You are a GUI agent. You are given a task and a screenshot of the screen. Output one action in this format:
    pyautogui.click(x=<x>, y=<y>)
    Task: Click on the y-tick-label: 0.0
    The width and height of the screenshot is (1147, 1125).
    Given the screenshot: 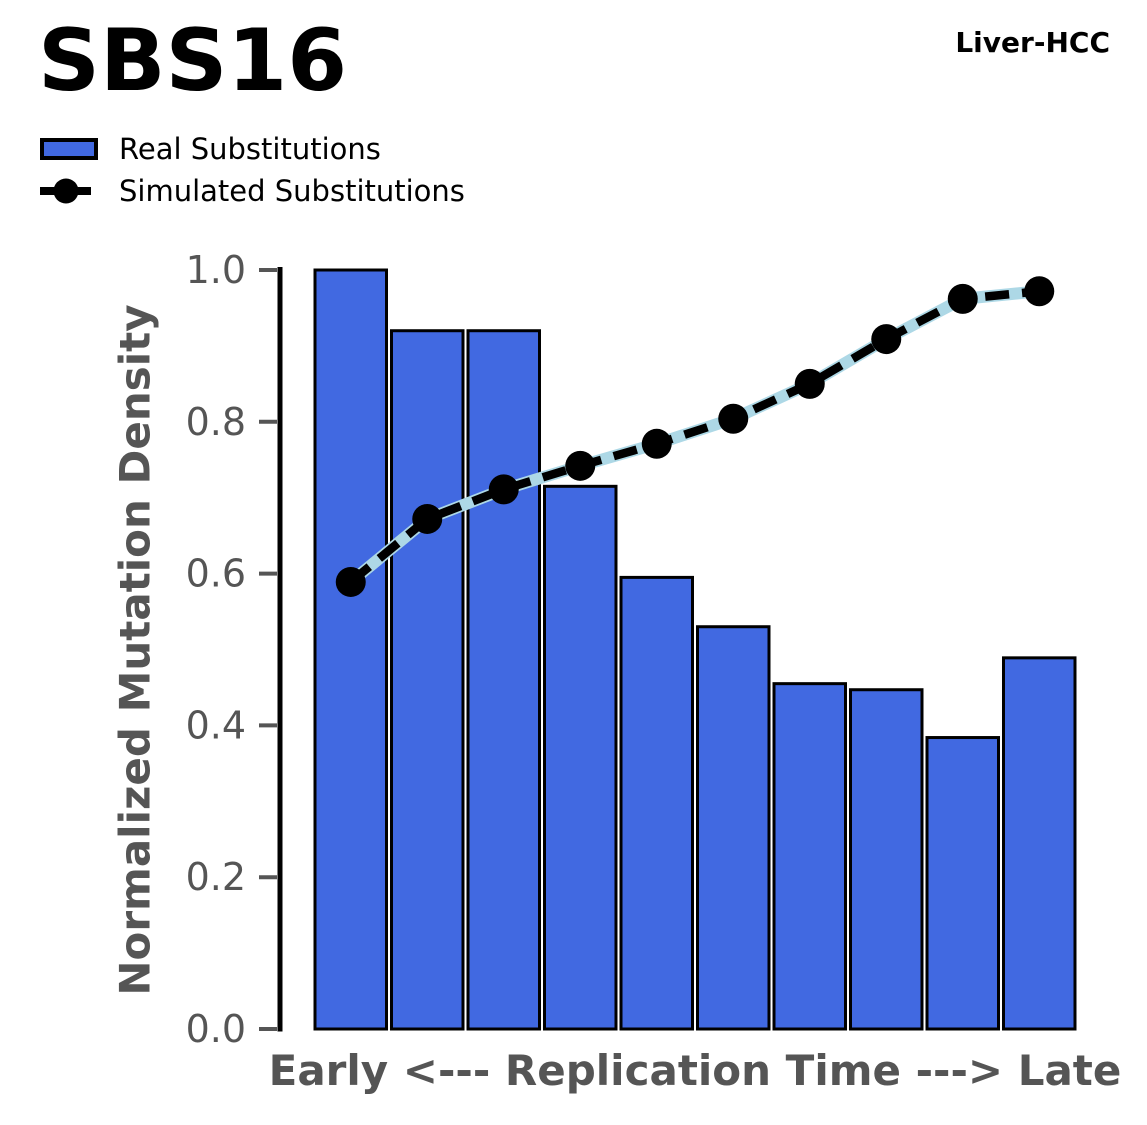 What is the action you would take?
    pyautogui.click(x=216, y=1029)
    